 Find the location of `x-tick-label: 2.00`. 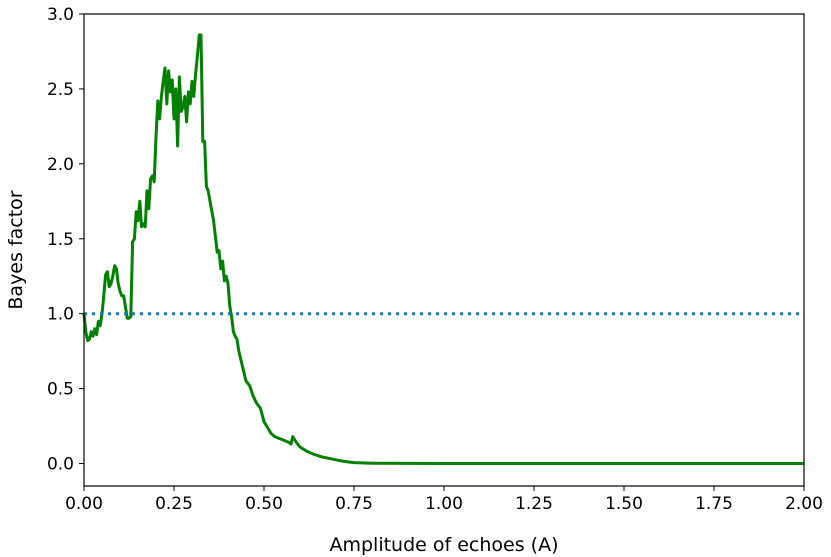

x-tick-label: 2.00 is located at coordinates (804, 504).